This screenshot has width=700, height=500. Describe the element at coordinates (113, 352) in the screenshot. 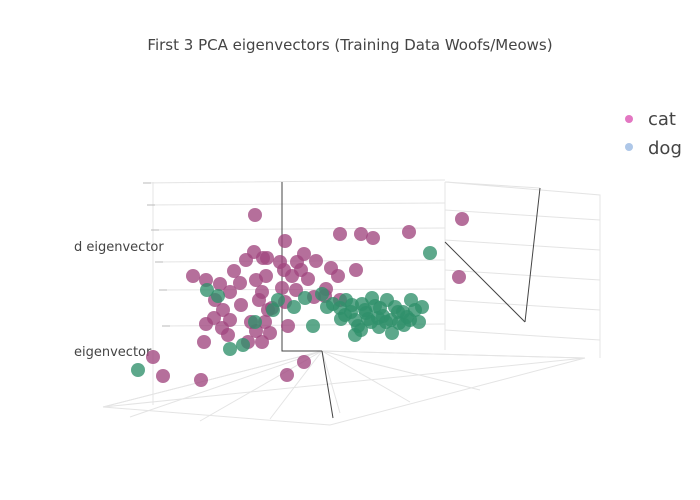

I see `y-axis-label: eigenvector` at that location.